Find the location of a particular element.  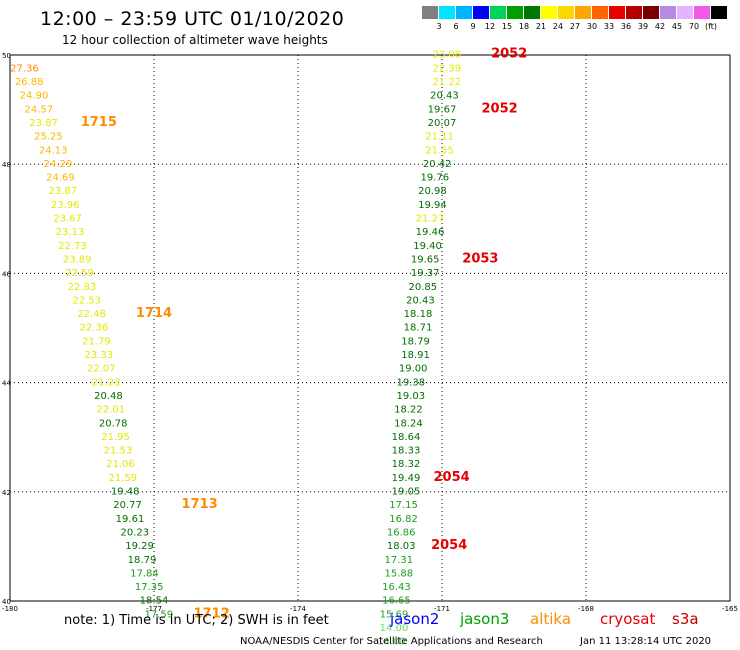

wave-height-value: 21.23 is located at coordinates (106, 382).